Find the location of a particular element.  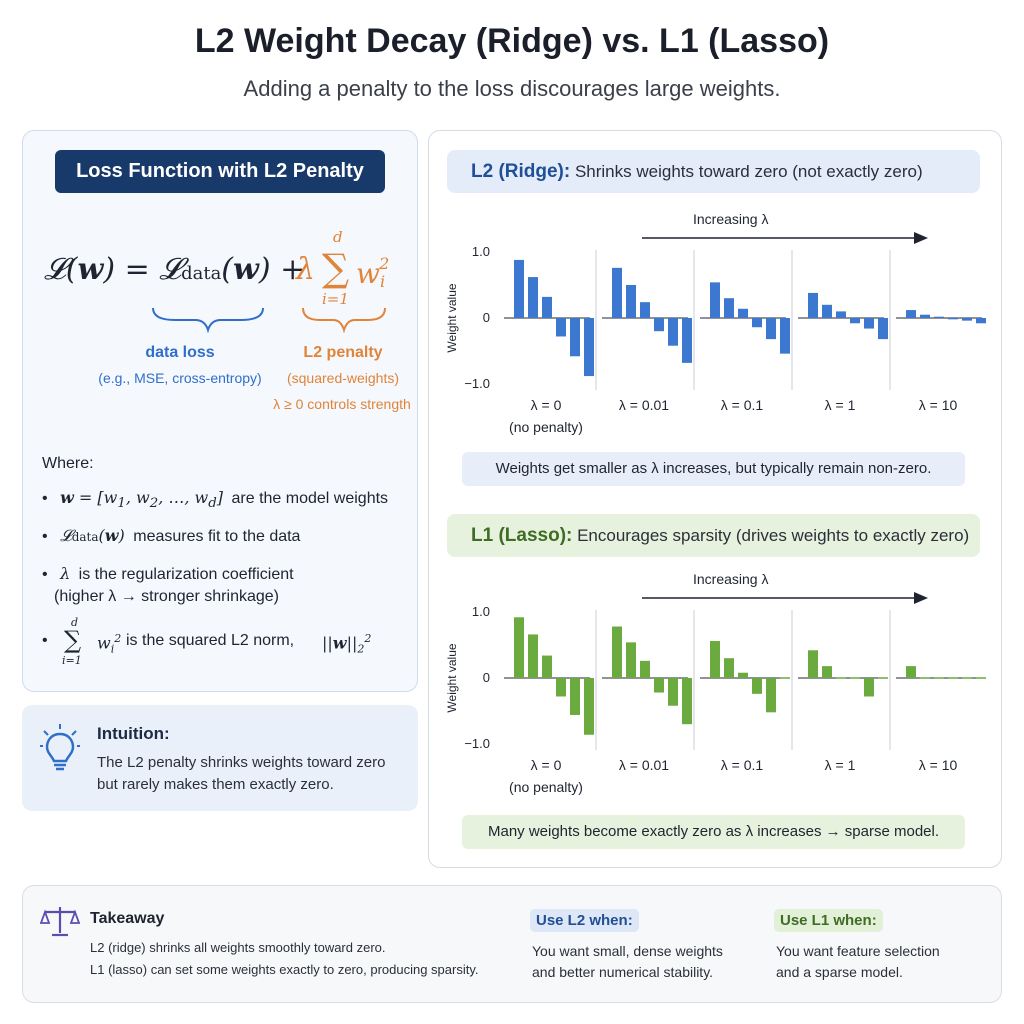

use-l1-badge: Use L1 when: is located at coordinates (828, 920).